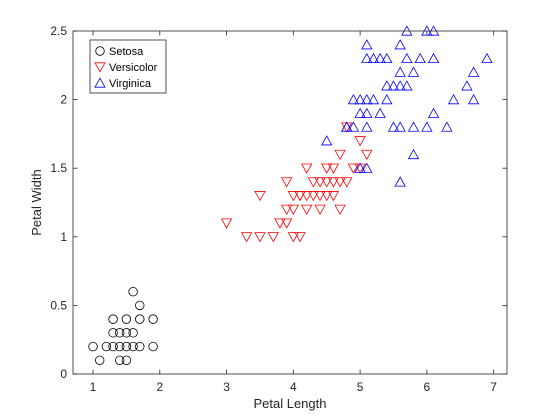 The width and height of the screenshot is (560, 420). Describe the element at coordinates (36, 202) in the screenshot. I see `y-axis-label: Petal Width` at that location.